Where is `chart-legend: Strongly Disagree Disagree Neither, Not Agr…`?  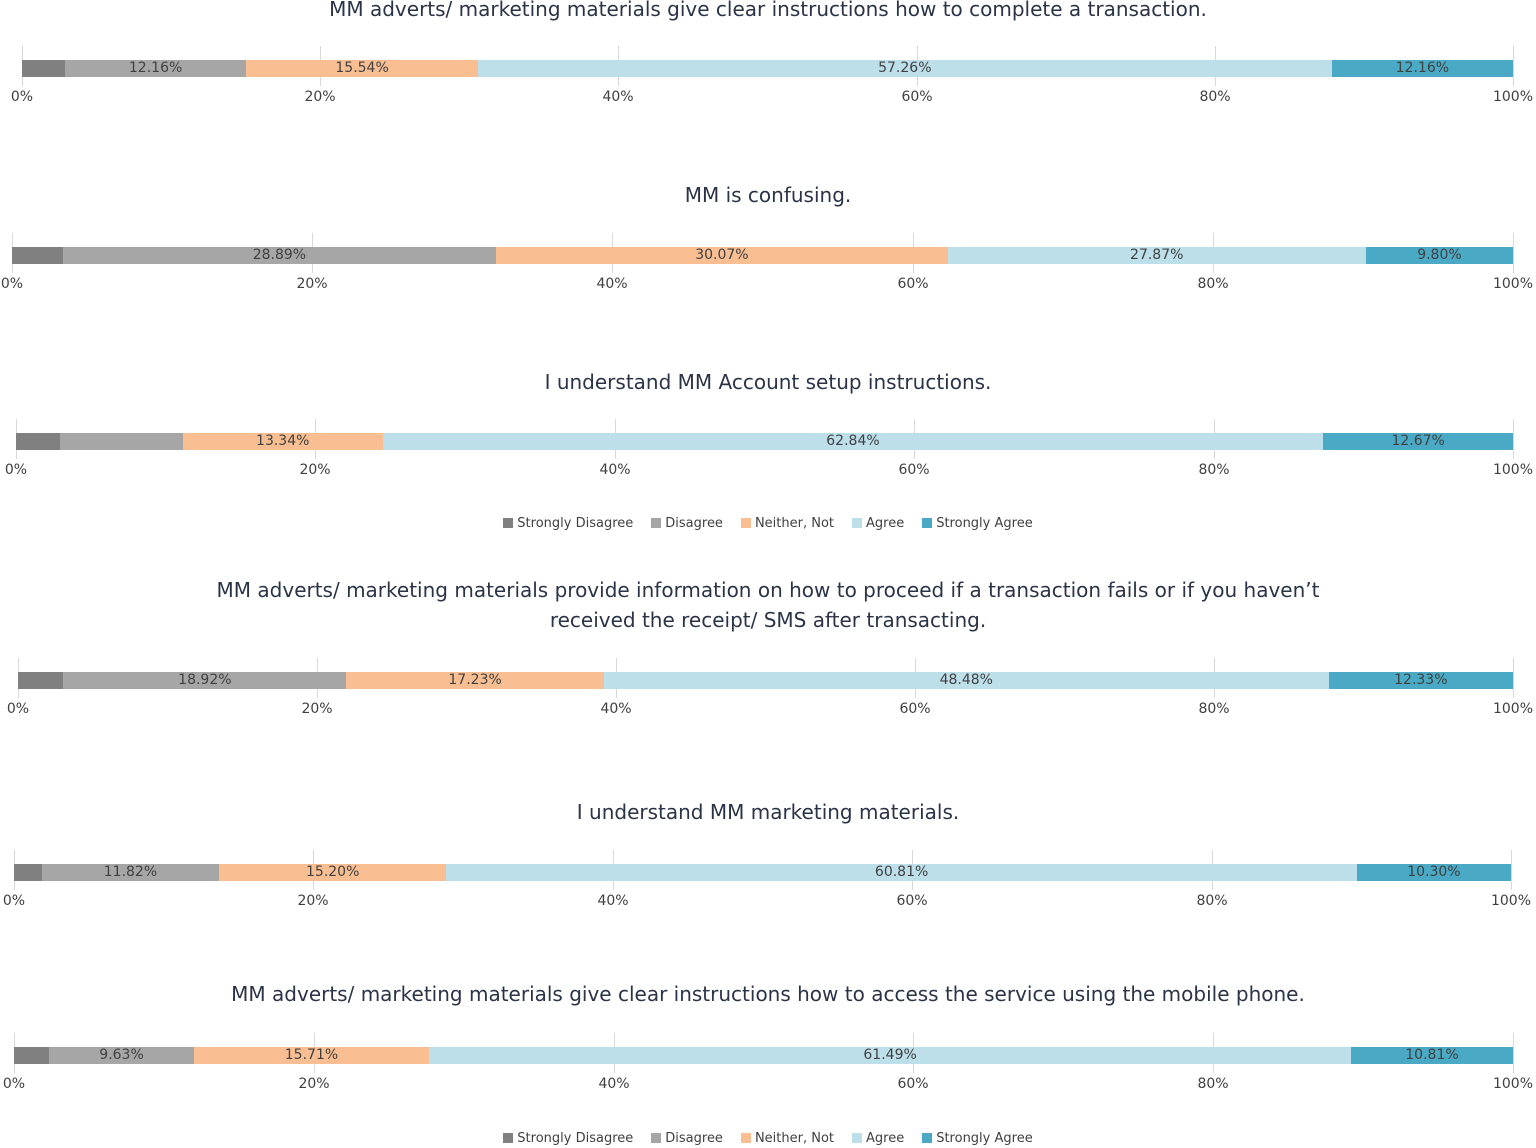 chart-legend: Strongly Disagree Disagree Neither, Not Agr… is located at coordinates (768, 523).